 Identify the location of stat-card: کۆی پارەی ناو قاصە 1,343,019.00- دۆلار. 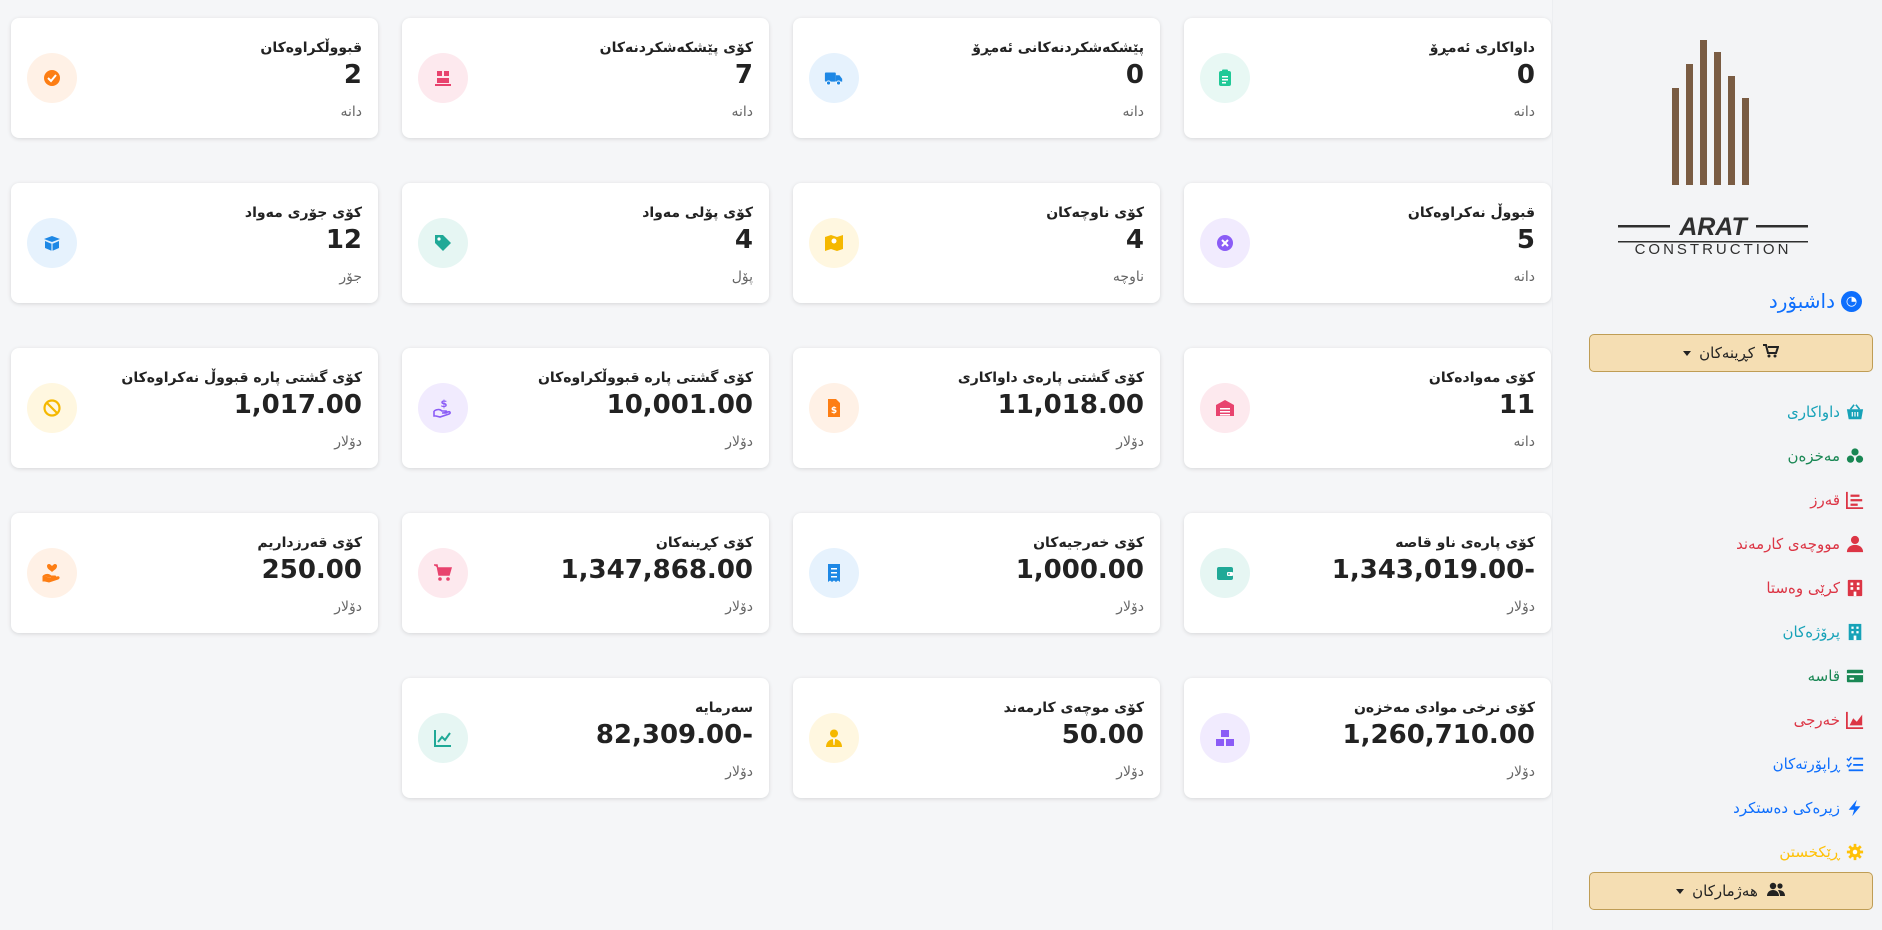
(1367, 573).